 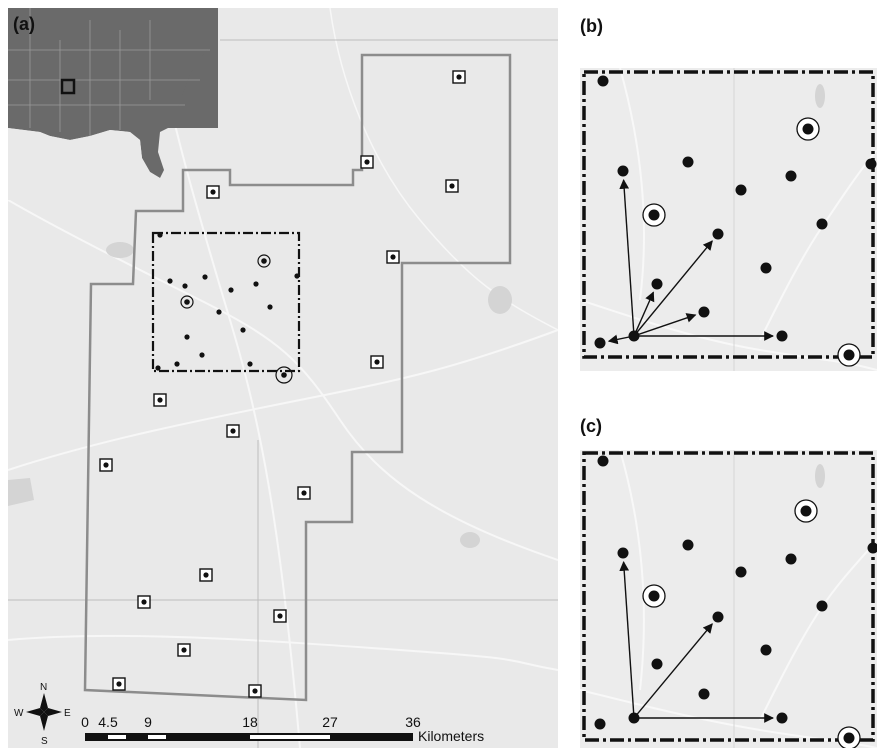 I want to click on scale-bar: 0 4.5 9 18 27 36 Kilometers, so click(x=282, y=729).